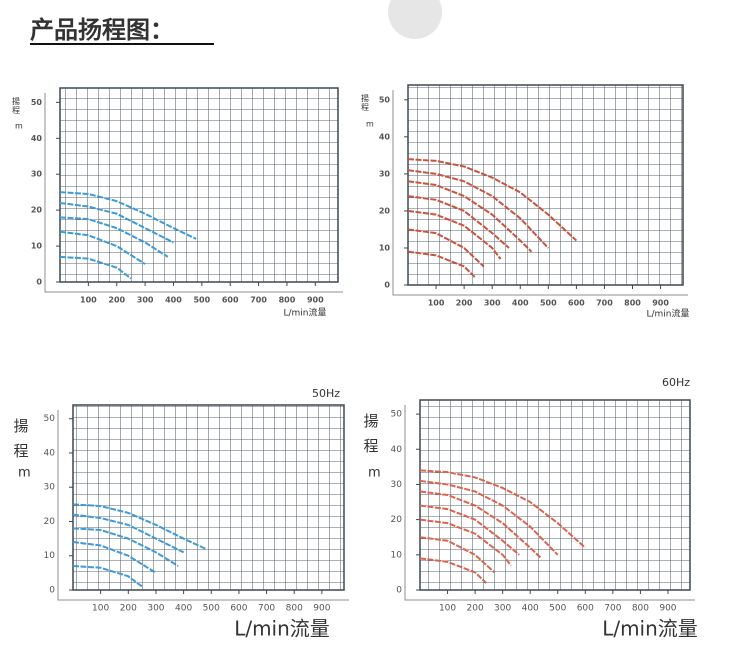 The height and width of the screenshot is (647, 750). I want to click on decor-circle, so click(415, 19).